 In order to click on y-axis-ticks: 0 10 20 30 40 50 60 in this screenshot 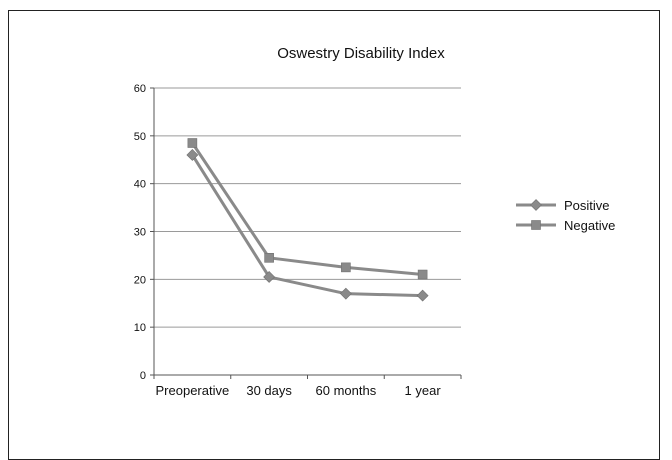, I will do `click(144, 232)`.